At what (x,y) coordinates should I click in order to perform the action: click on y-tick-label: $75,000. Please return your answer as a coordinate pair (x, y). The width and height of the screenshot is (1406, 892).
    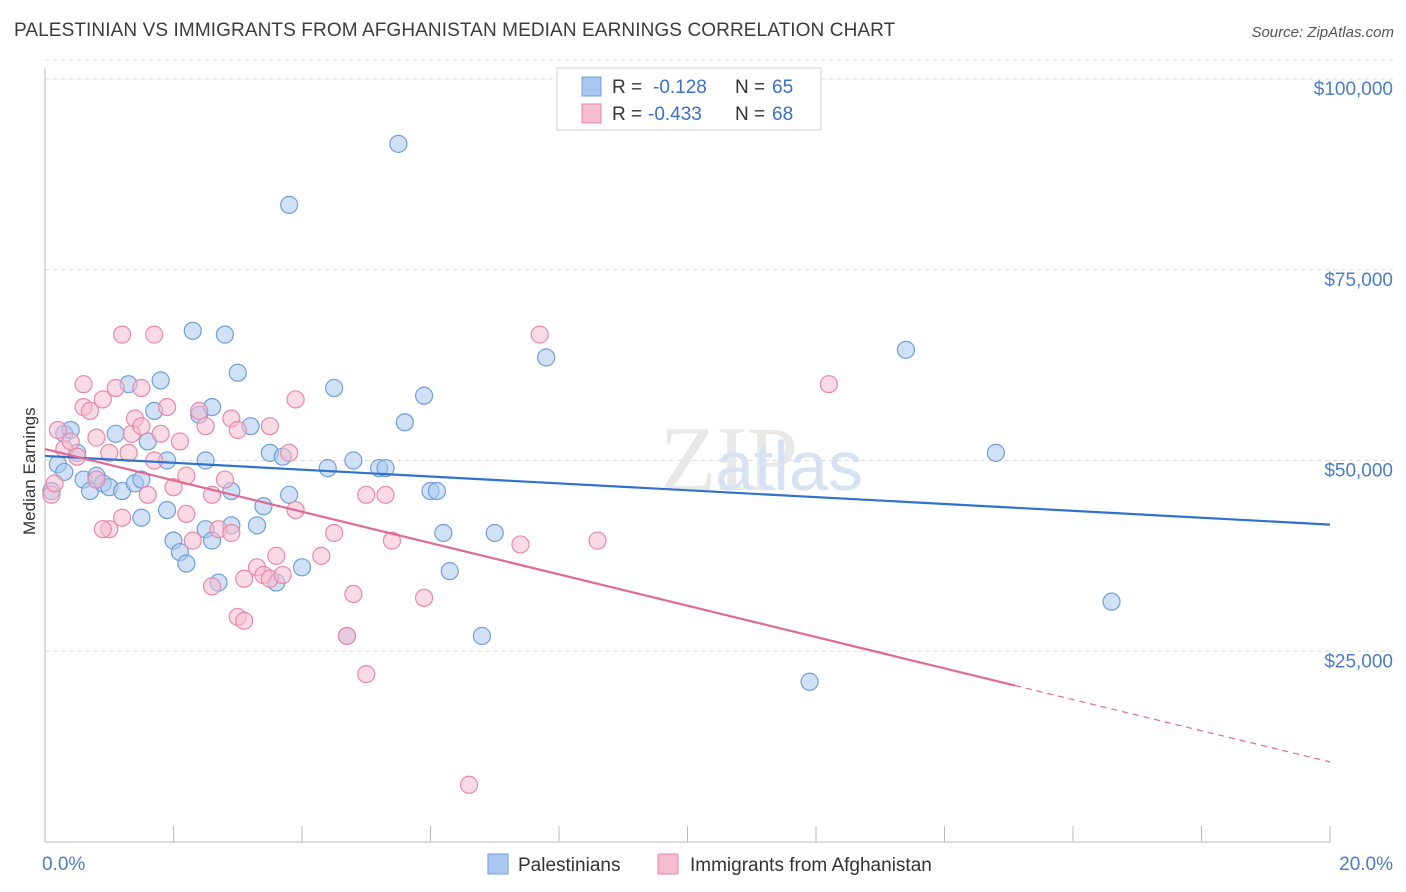
    Looking at the image, I should click on (1358, 280).